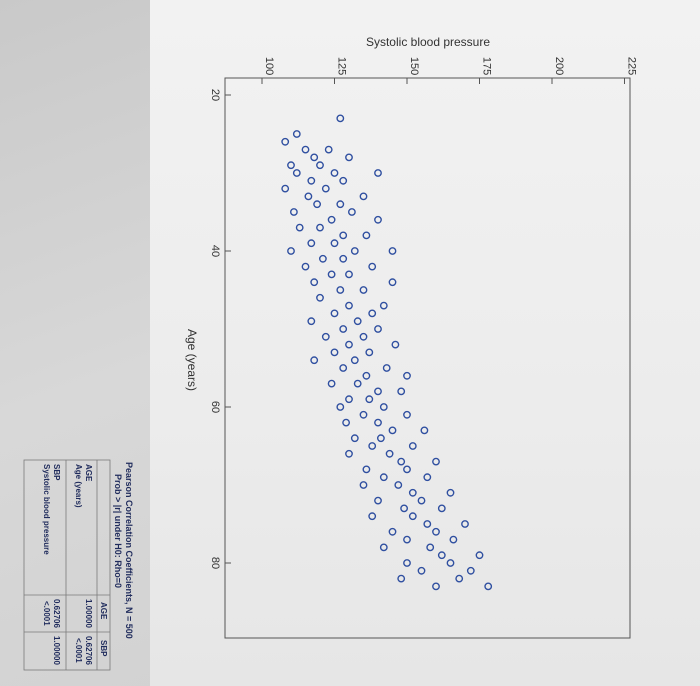 This screenshot has width=700, height=686. Describe the element at coordinates (632, 66) in the screenshot. I see `y-tick-label-5: 225` at that location.